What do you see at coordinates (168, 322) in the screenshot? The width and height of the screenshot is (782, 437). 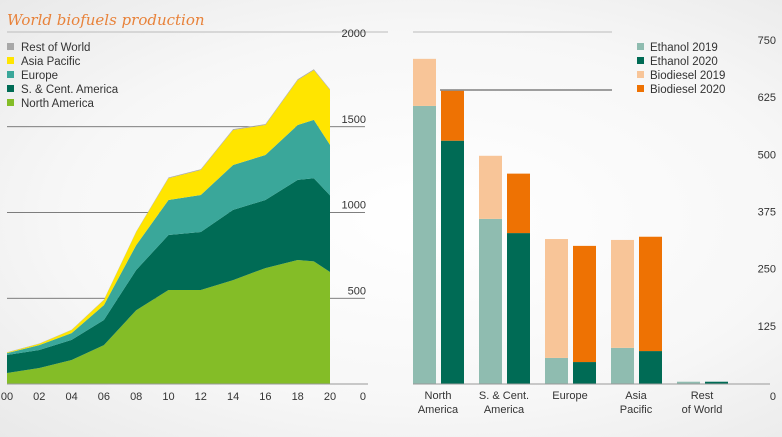 I see `area-north-america` at bounding box center [168, 322].